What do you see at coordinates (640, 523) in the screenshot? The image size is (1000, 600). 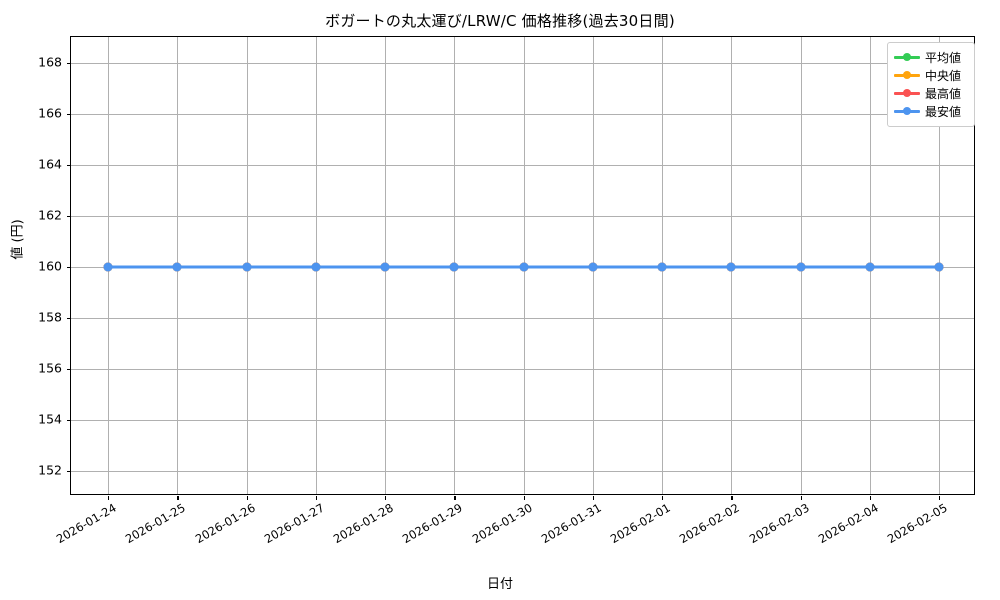 I see `x-tick-label: 2026-02-01` at bounding box center [640, 523].